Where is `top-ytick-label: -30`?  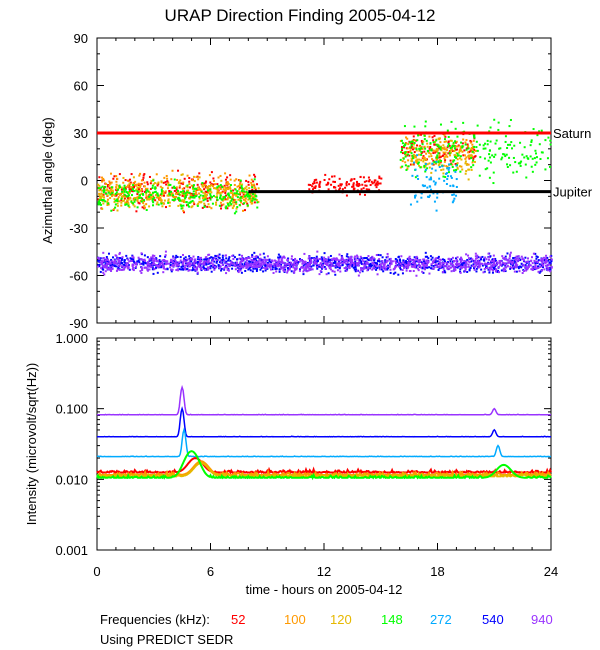
top-ytick-label: -30 is located at coordinates (78, 228).